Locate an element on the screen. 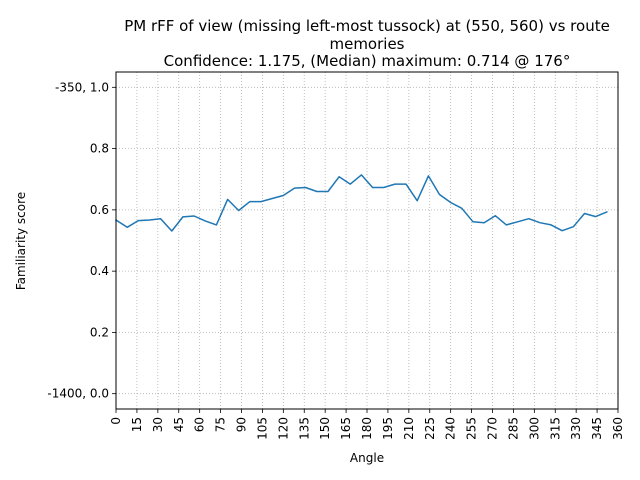  x-tick-label: 210 is located at coordinates (409, 428).